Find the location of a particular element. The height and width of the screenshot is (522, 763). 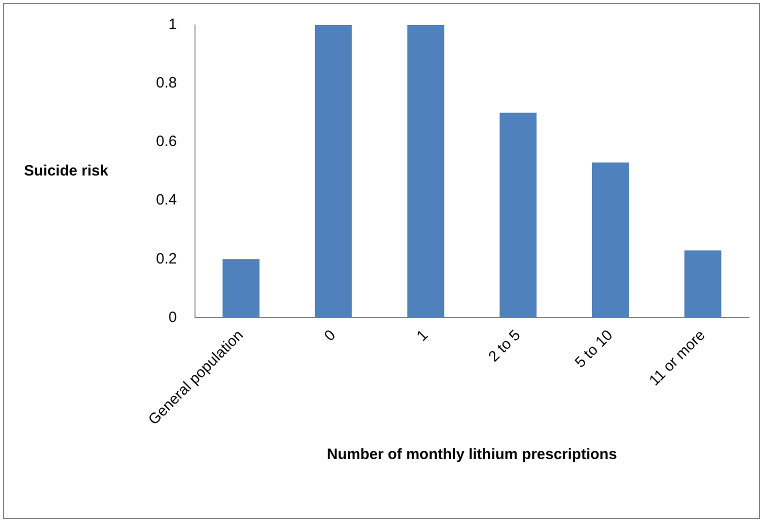

x-tick-label: 1 is located at coordinates (423, 335).